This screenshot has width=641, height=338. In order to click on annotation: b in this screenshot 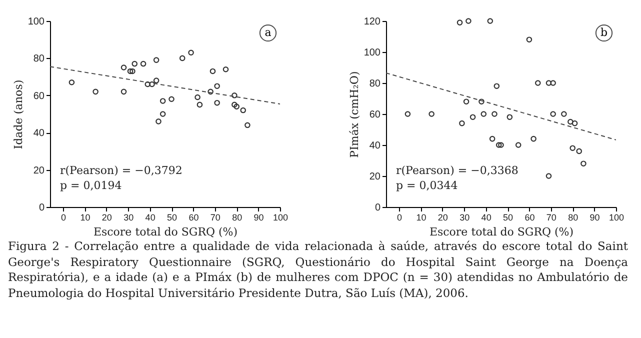, I will do `click(604, 32)`.